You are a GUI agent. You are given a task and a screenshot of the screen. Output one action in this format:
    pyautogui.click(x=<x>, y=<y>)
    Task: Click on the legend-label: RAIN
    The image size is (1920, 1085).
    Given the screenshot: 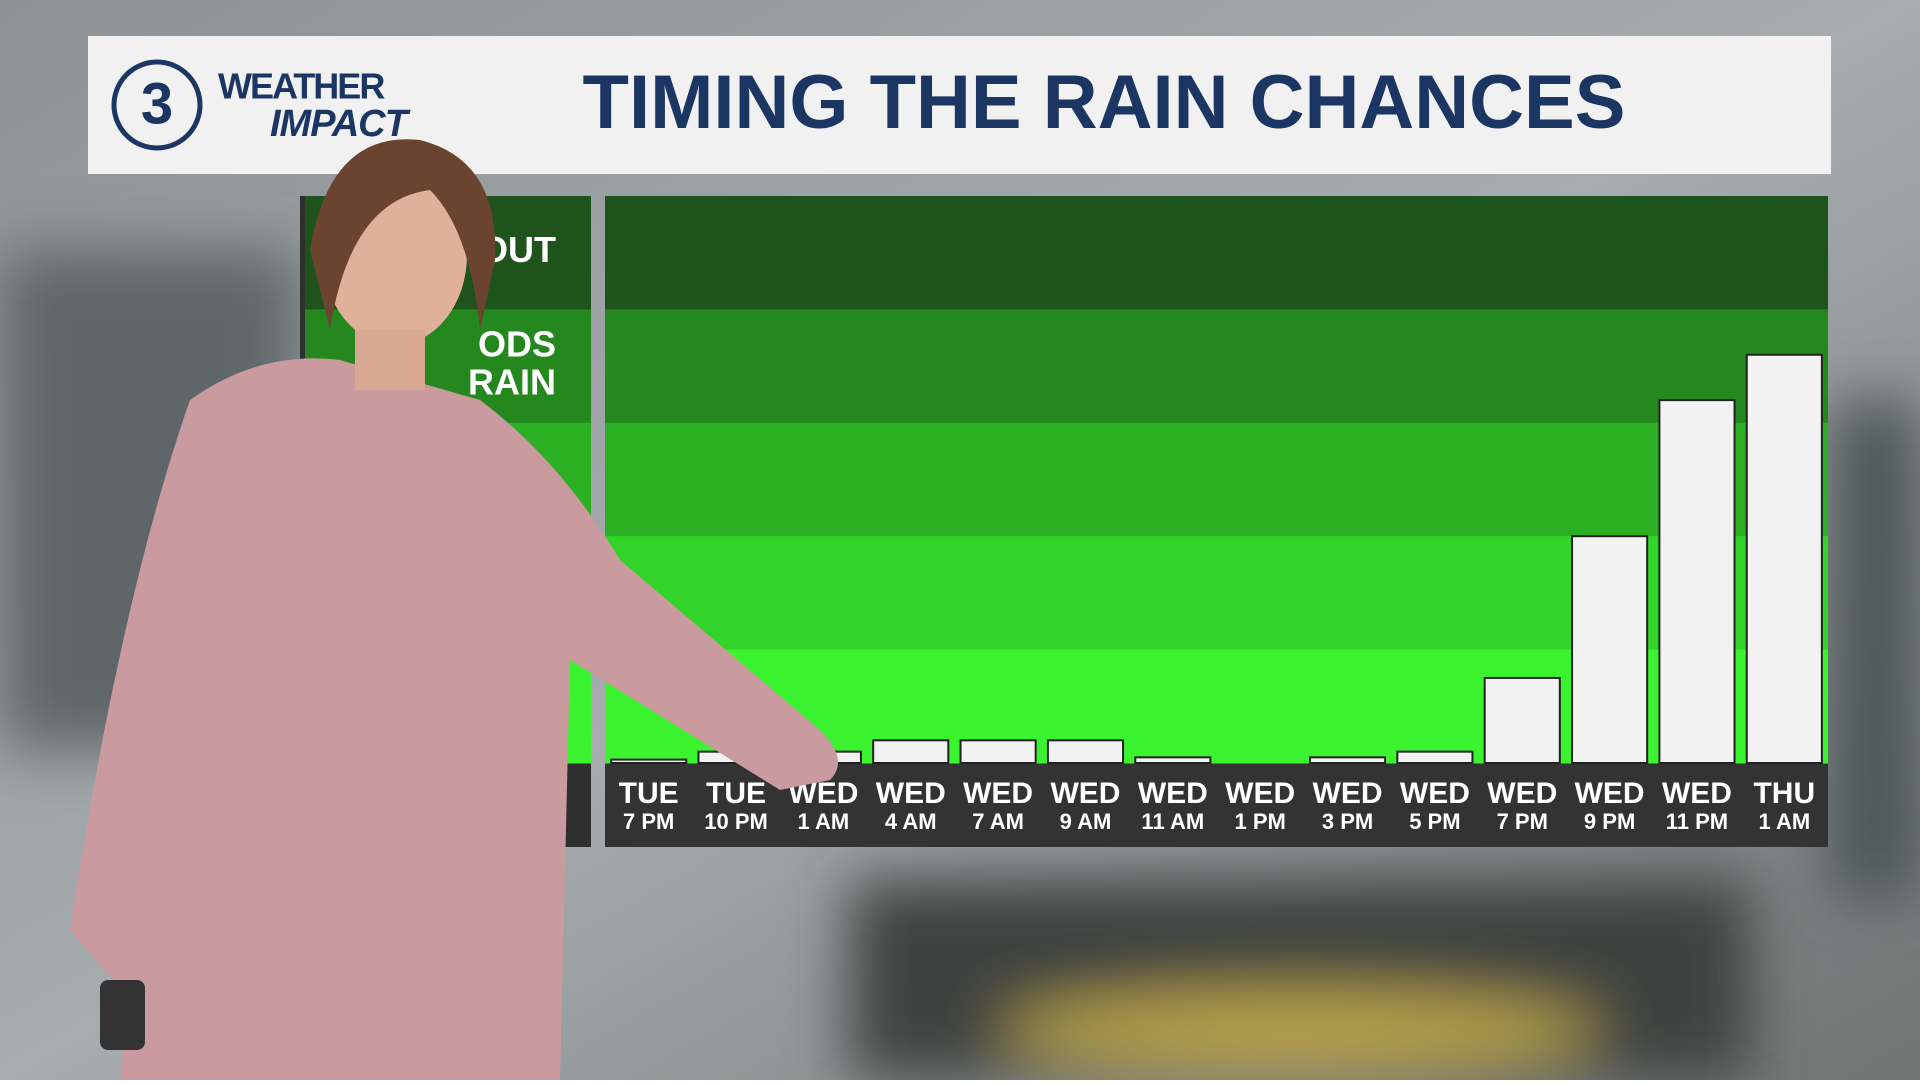 What is the action you would take?
    pyautogui.click(x=512, y=382)
    